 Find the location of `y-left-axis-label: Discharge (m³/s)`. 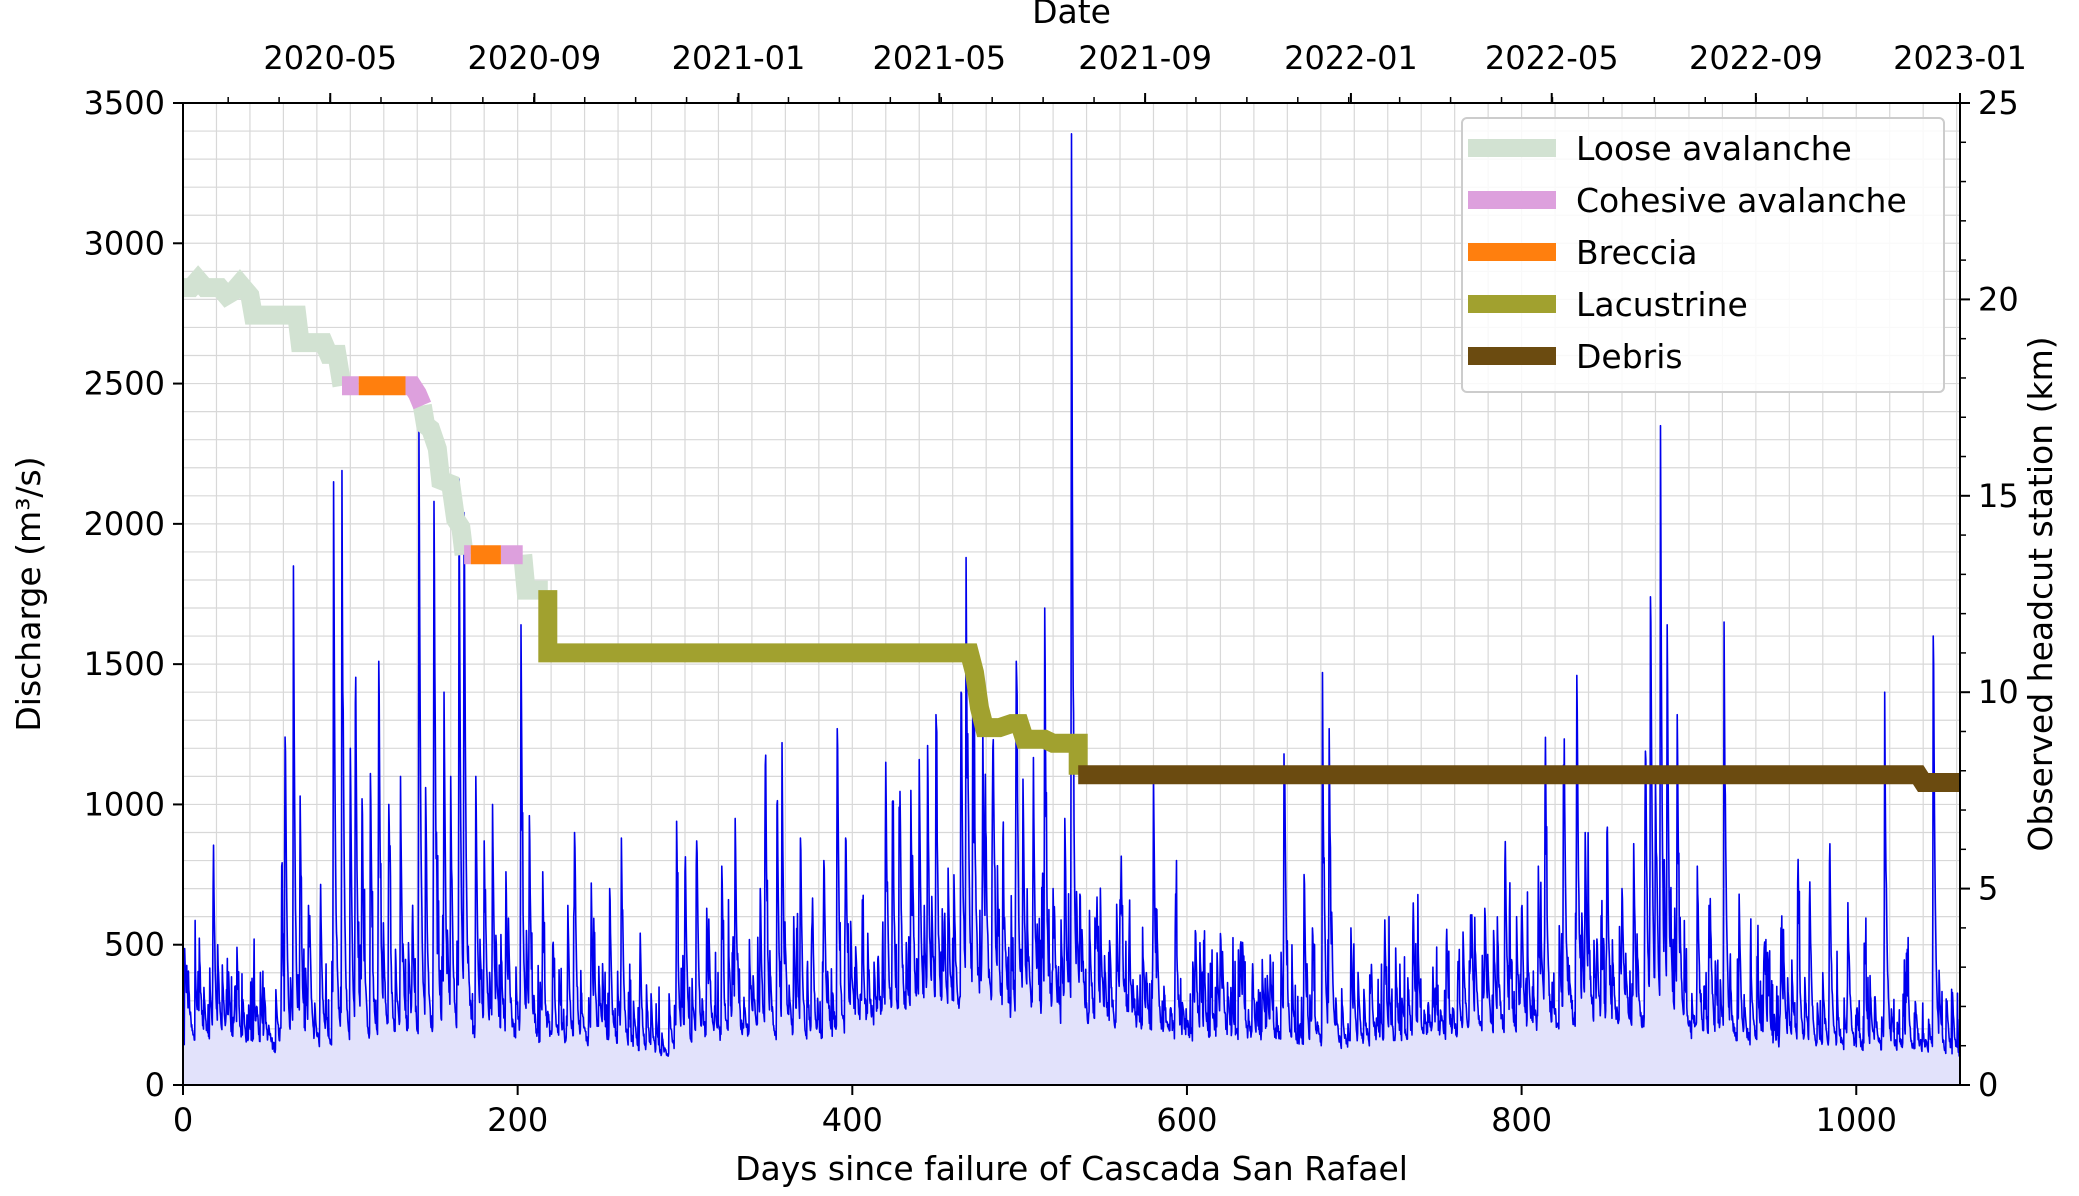

y-left-axis-label: Discharge (m³/s) is located at coordinates (28, 593).